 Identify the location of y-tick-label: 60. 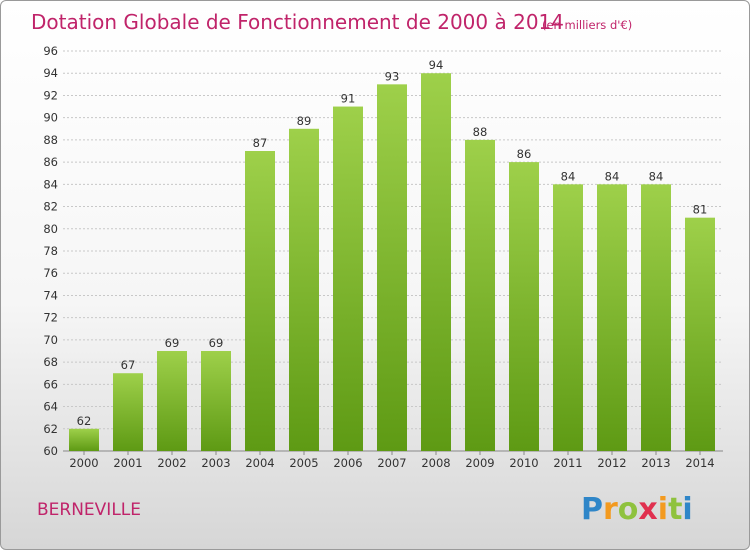
(50, 451).